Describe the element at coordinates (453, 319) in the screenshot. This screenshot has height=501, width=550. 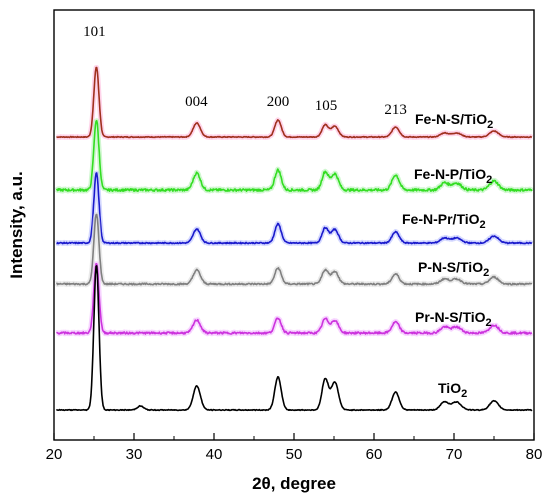
I see `series-label-4: Pr-N-S/TiO2` at that location.